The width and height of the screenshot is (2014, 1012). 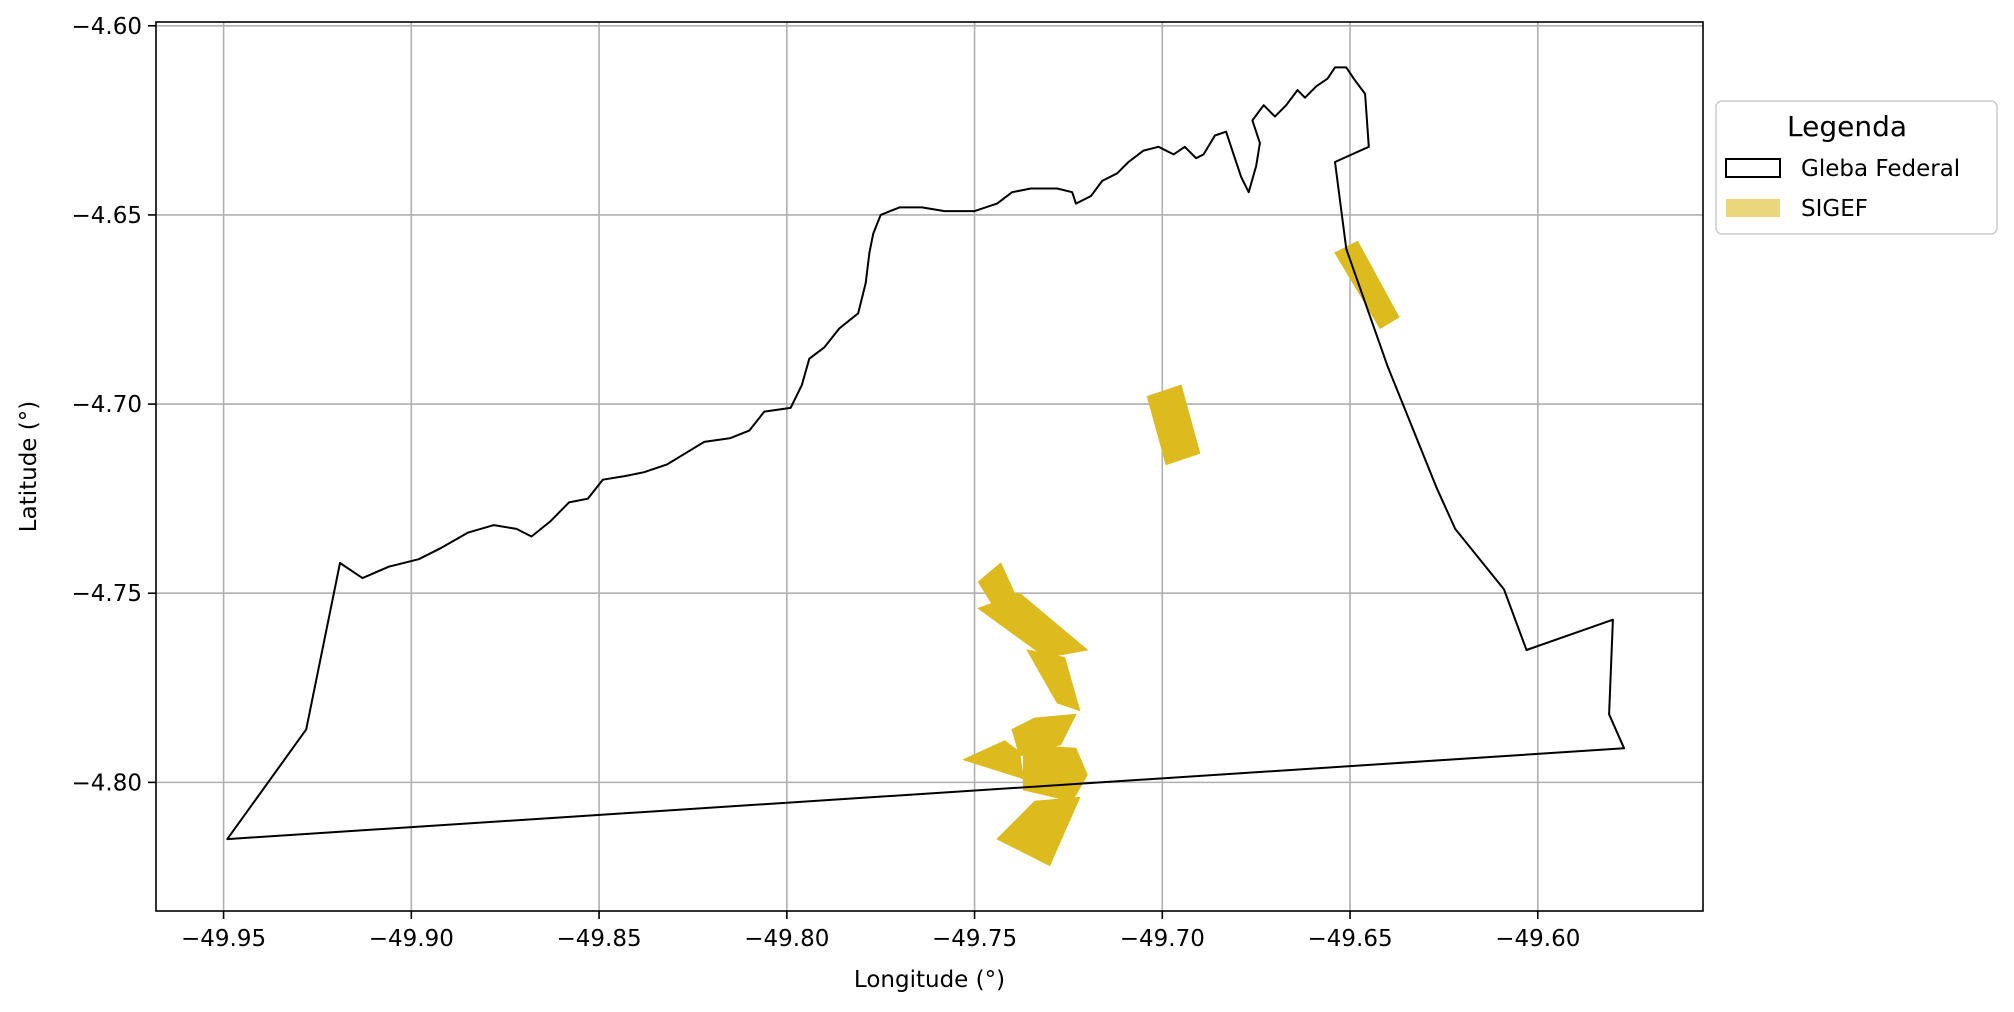 I want to click on x-tick-label: −49.85, so click(x=599, y=939).